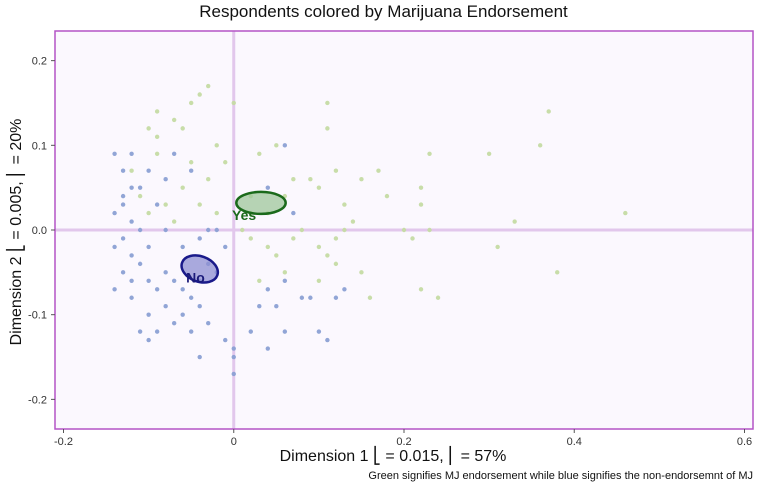  Describe the element at coordinates (393, 456) in the screenshot. I see `x-axis-label: Dimension 1 ⎣ = 0.015, ⎢ = 57%` at that location.